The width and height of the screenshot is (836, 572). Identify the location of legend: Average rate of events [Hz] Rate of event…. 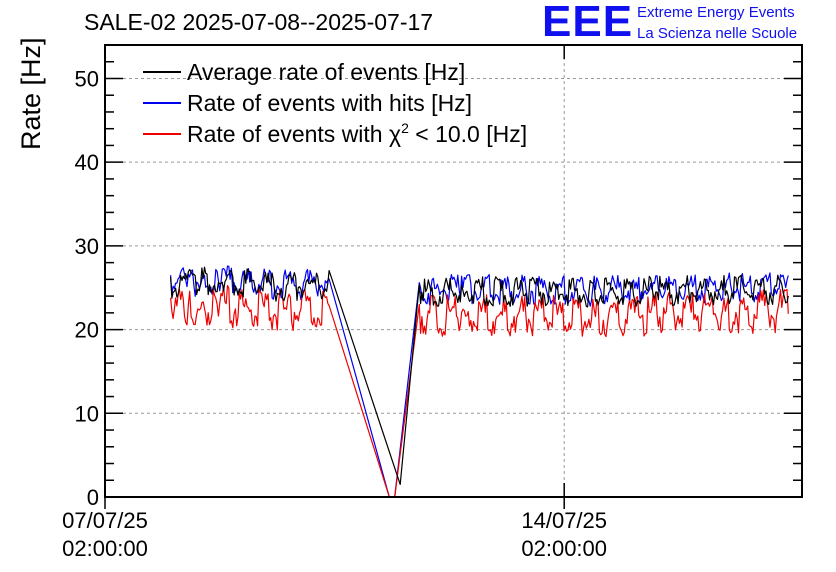
(335, 103).